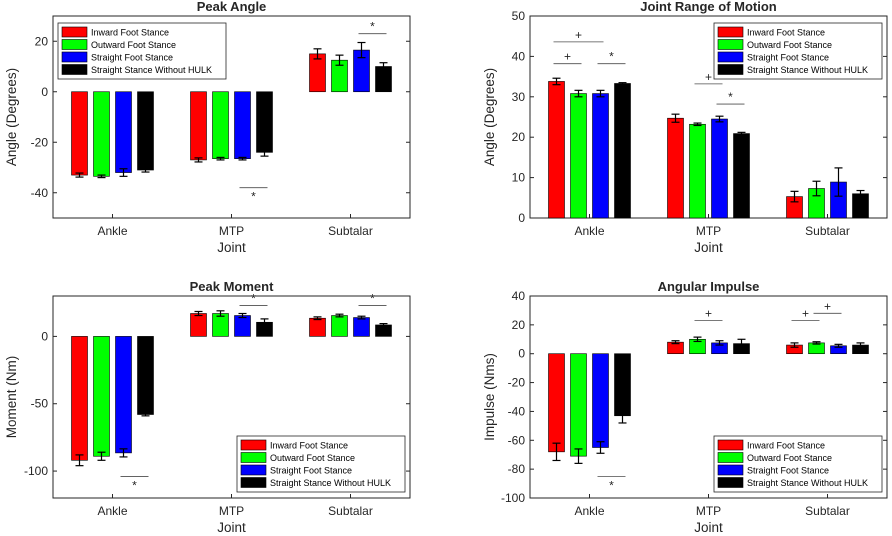 This screenshot has width=892, height=536. What do you see at coordinates (556, 403) in the screenshot?
I see `bar-inward-foot-stance-ankle` at bounding box center [556, 403].